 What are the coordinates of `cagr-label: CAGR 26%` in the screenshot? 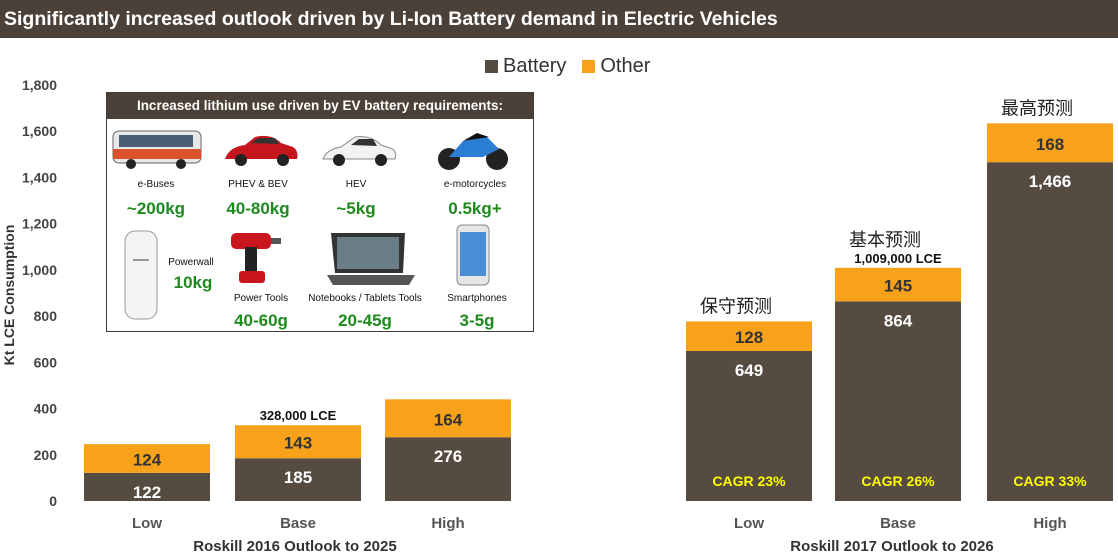 It's located at (898, 481).